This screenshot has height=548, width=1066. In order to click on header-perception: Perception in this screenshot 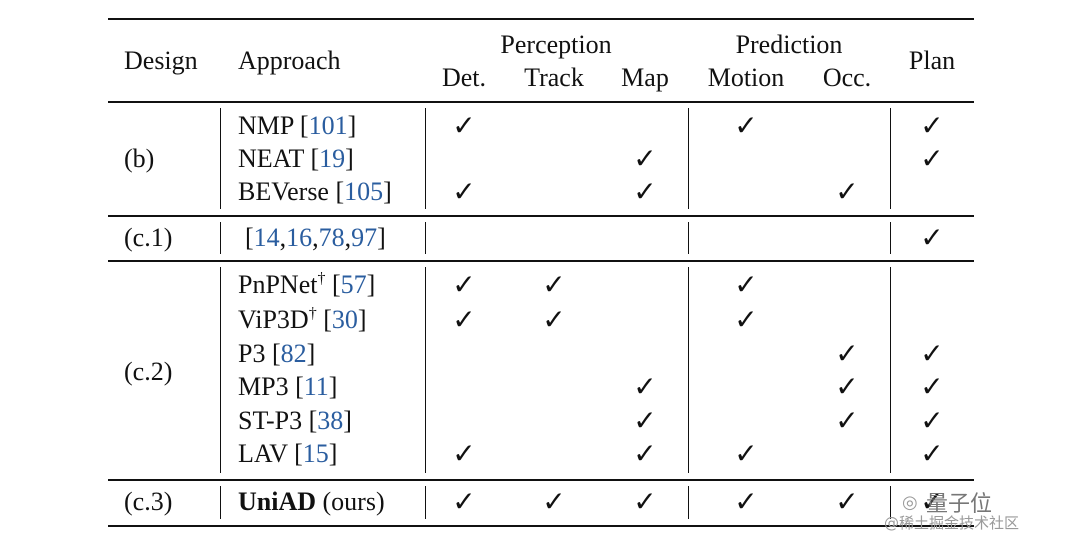, I will do `click(556, 44)`.